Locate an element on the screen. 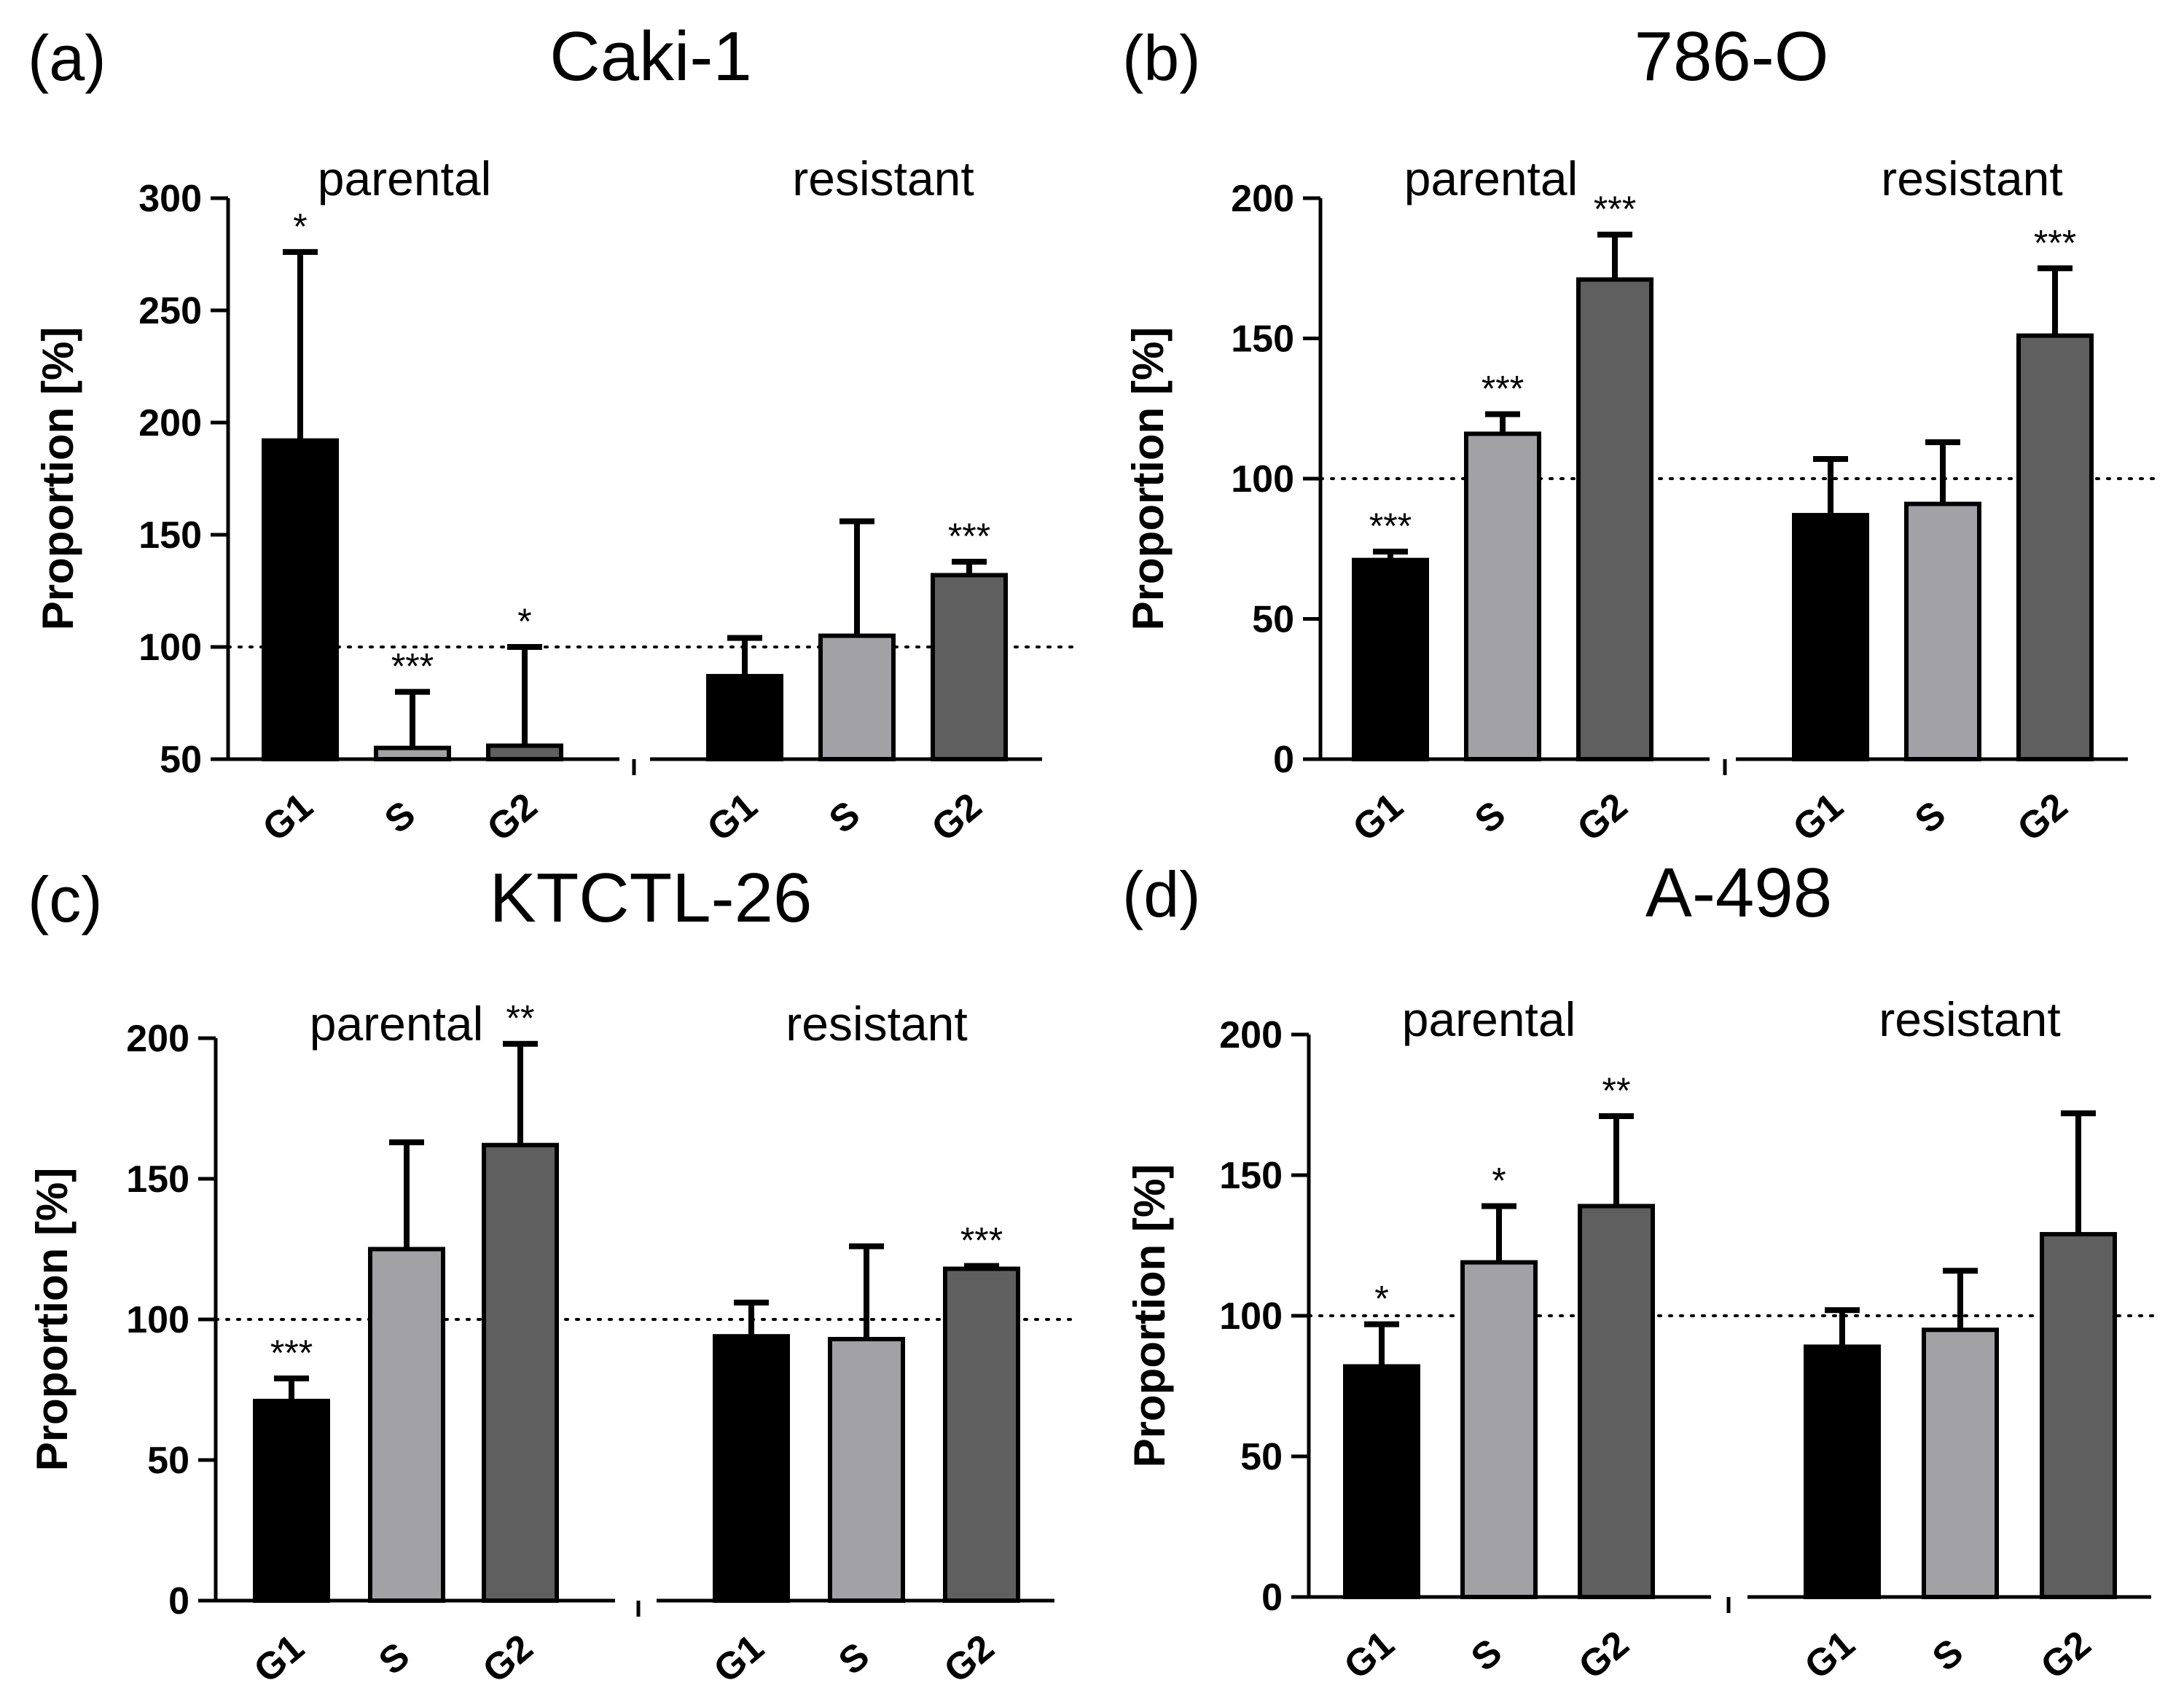 The image size is (2184, 1707). panel-letter: (b) is located at coordinates (1161, 58).